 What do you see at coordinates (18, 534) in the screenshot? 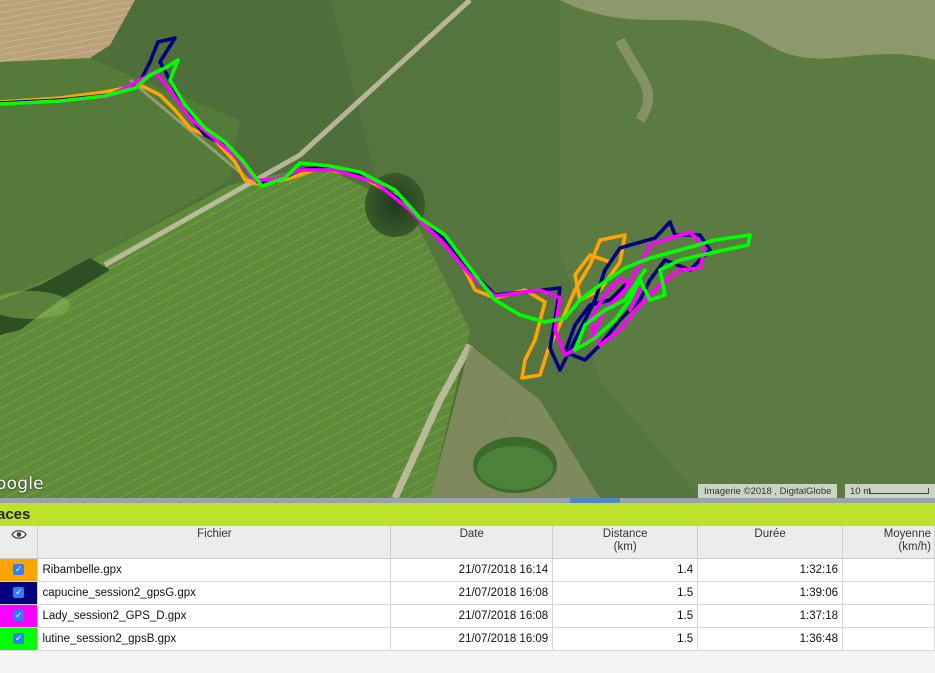
I see `eye-icon` at bounding box center [18, 534].